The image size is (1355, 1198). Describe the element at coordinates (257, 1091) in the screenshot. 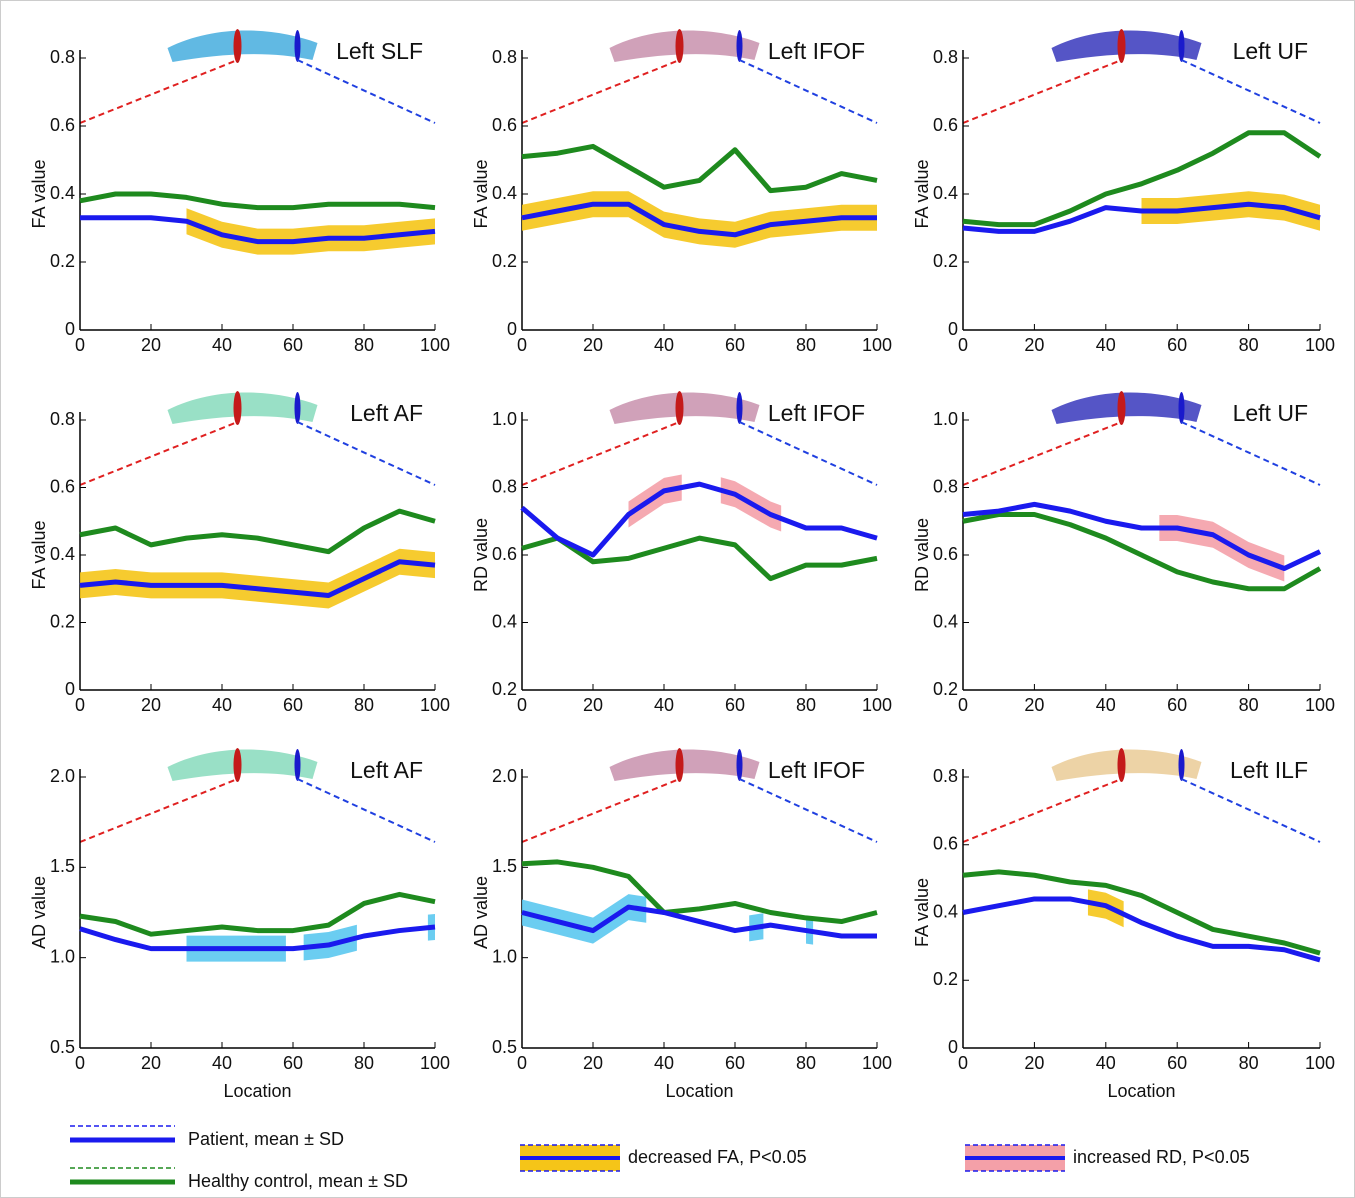

I see `x-axis-label: Location` at that location.